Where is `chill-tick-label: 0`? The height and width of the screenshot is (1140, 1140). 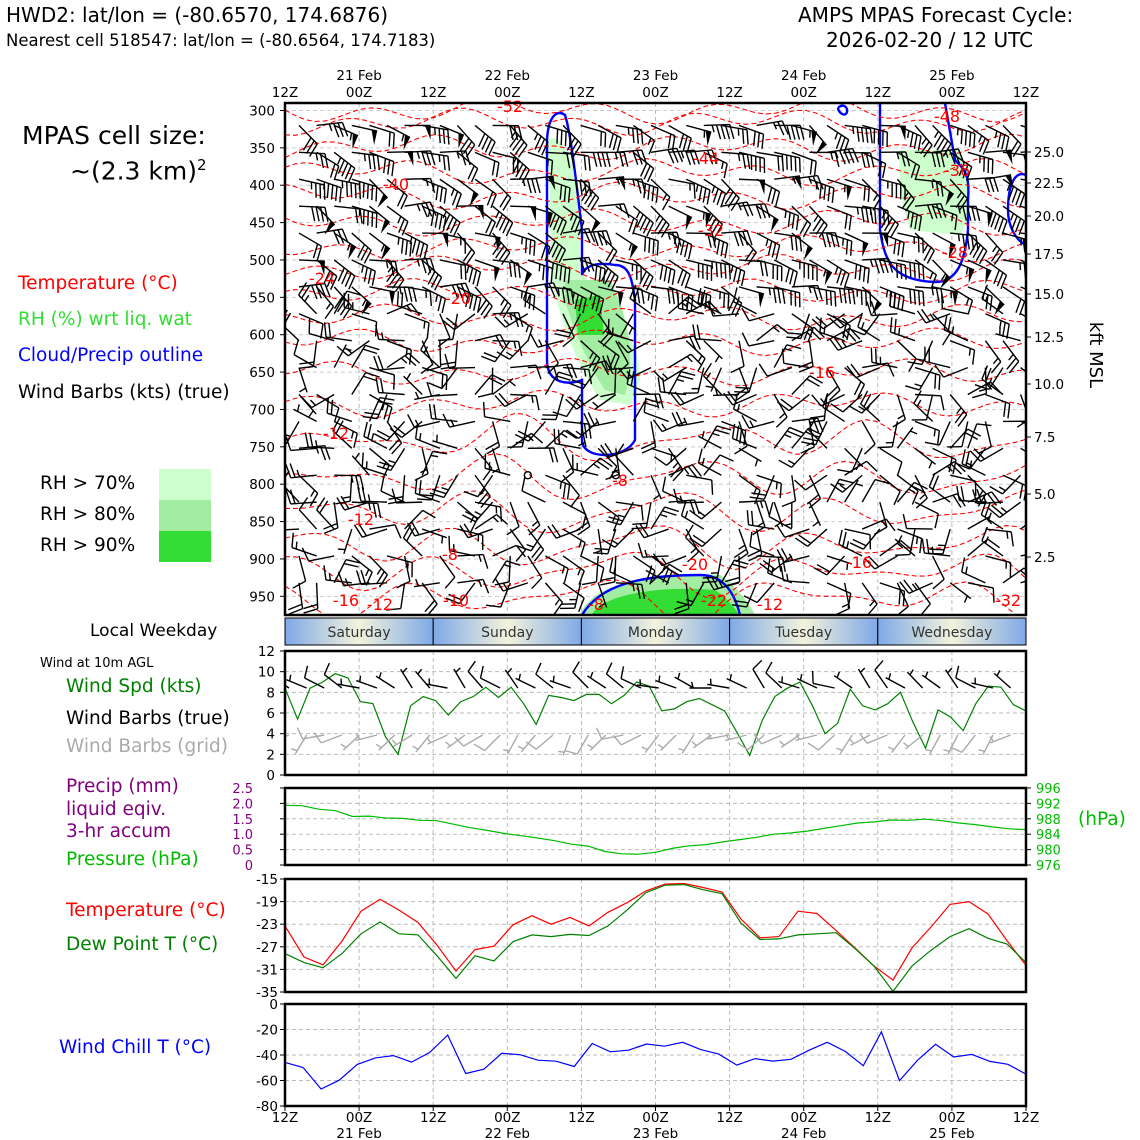
chill-tick-label: 0 is located at coordinates (273, 1005).